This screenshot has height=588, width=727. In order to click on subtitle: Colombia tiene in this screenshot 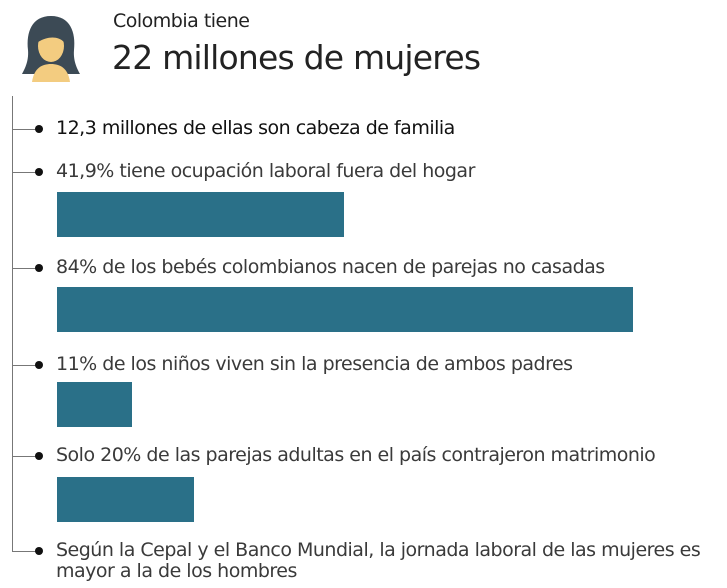, I will do `click(181, 21)`.